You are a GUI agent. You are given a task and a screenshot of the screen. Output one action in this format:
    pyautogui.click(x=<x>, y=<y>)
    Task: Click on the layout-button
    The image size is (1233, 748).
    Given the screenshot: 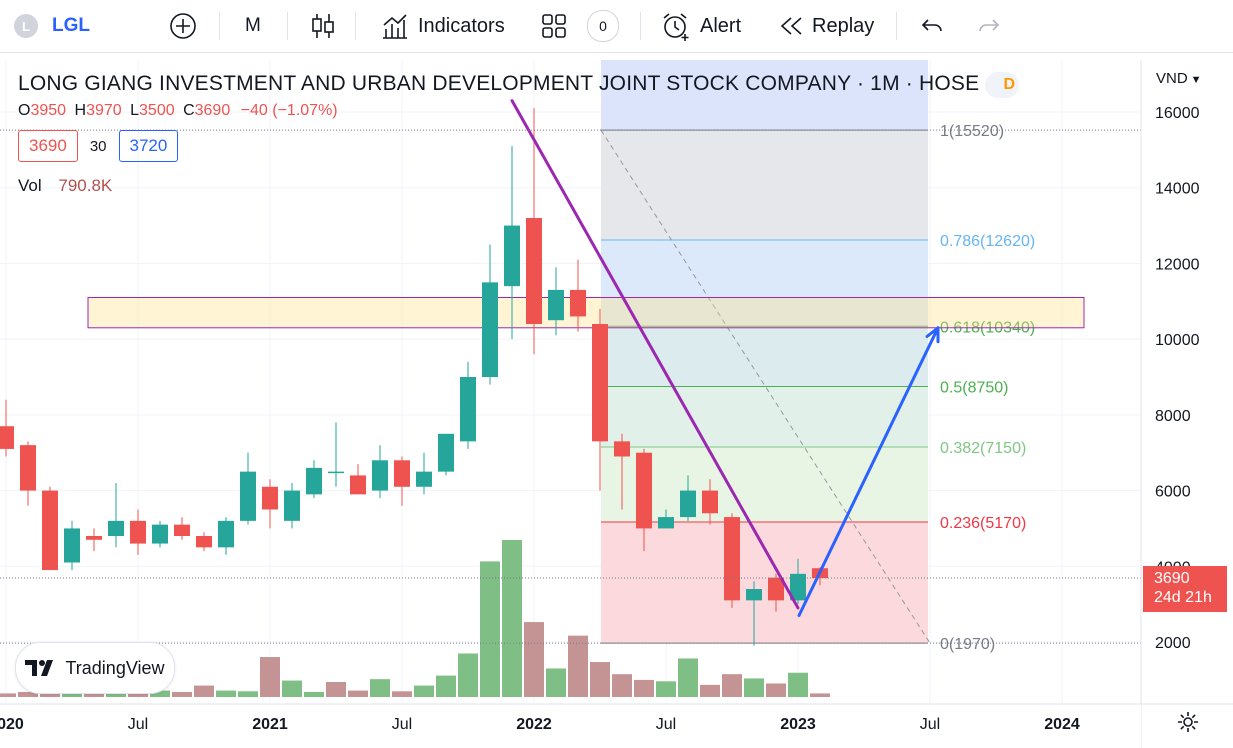 What is the action you would take?
    pyautogui.click(x=554, y=26)
    